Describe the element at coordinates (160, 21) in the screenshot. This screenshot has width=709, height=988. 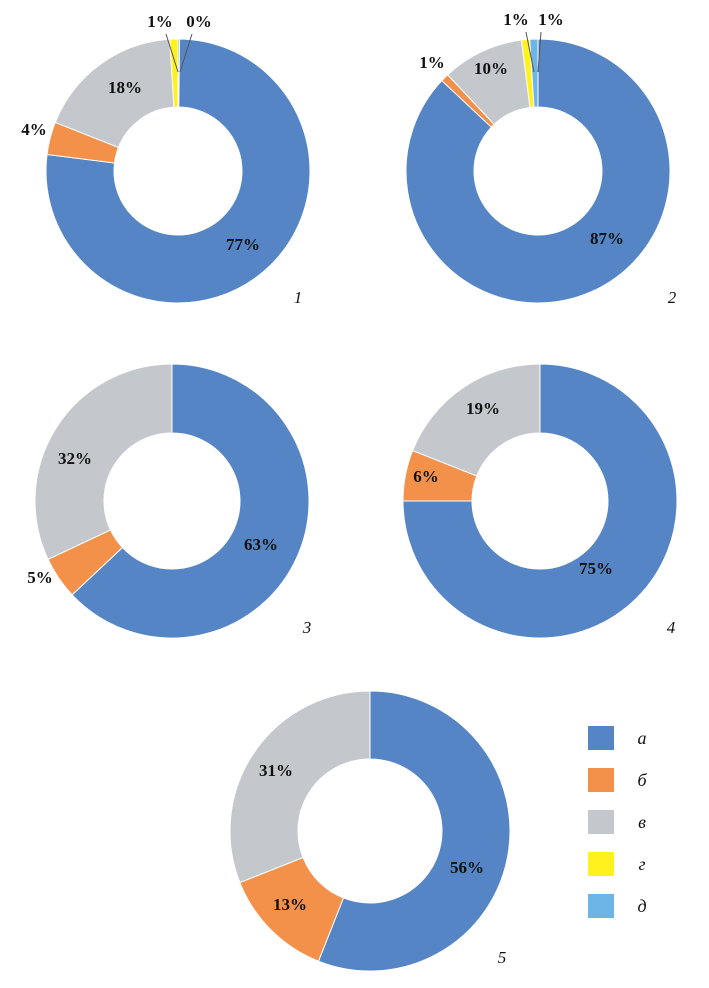
I see `data-label-1-g: 1%` at that location.